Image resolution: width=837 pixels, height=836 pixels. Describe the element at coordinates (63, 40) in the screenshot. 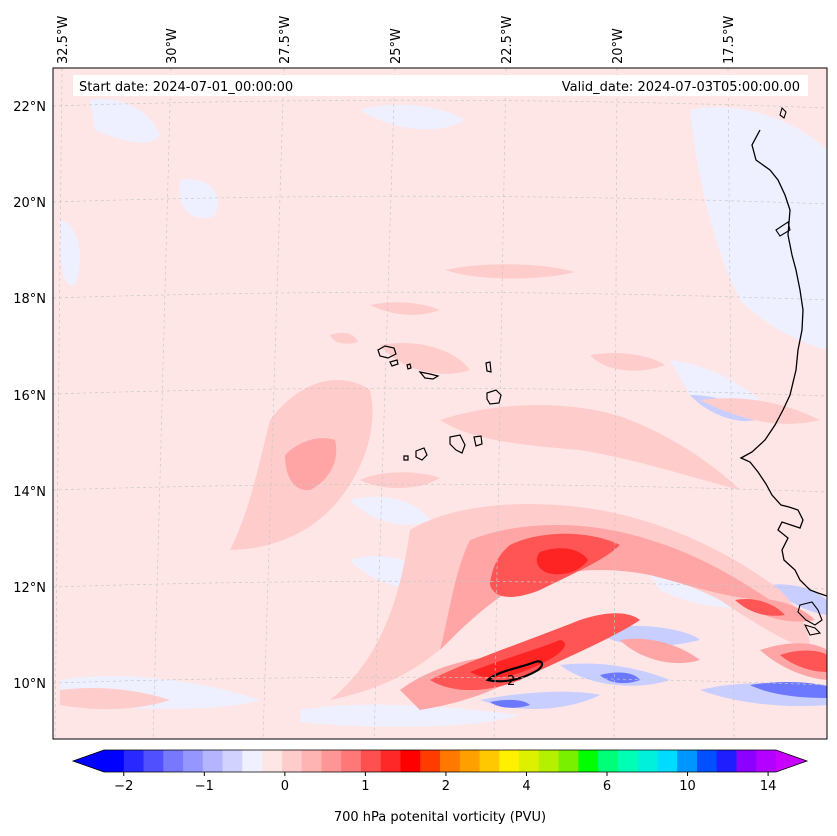

I see `lon-label: 32.5°W` at that location.